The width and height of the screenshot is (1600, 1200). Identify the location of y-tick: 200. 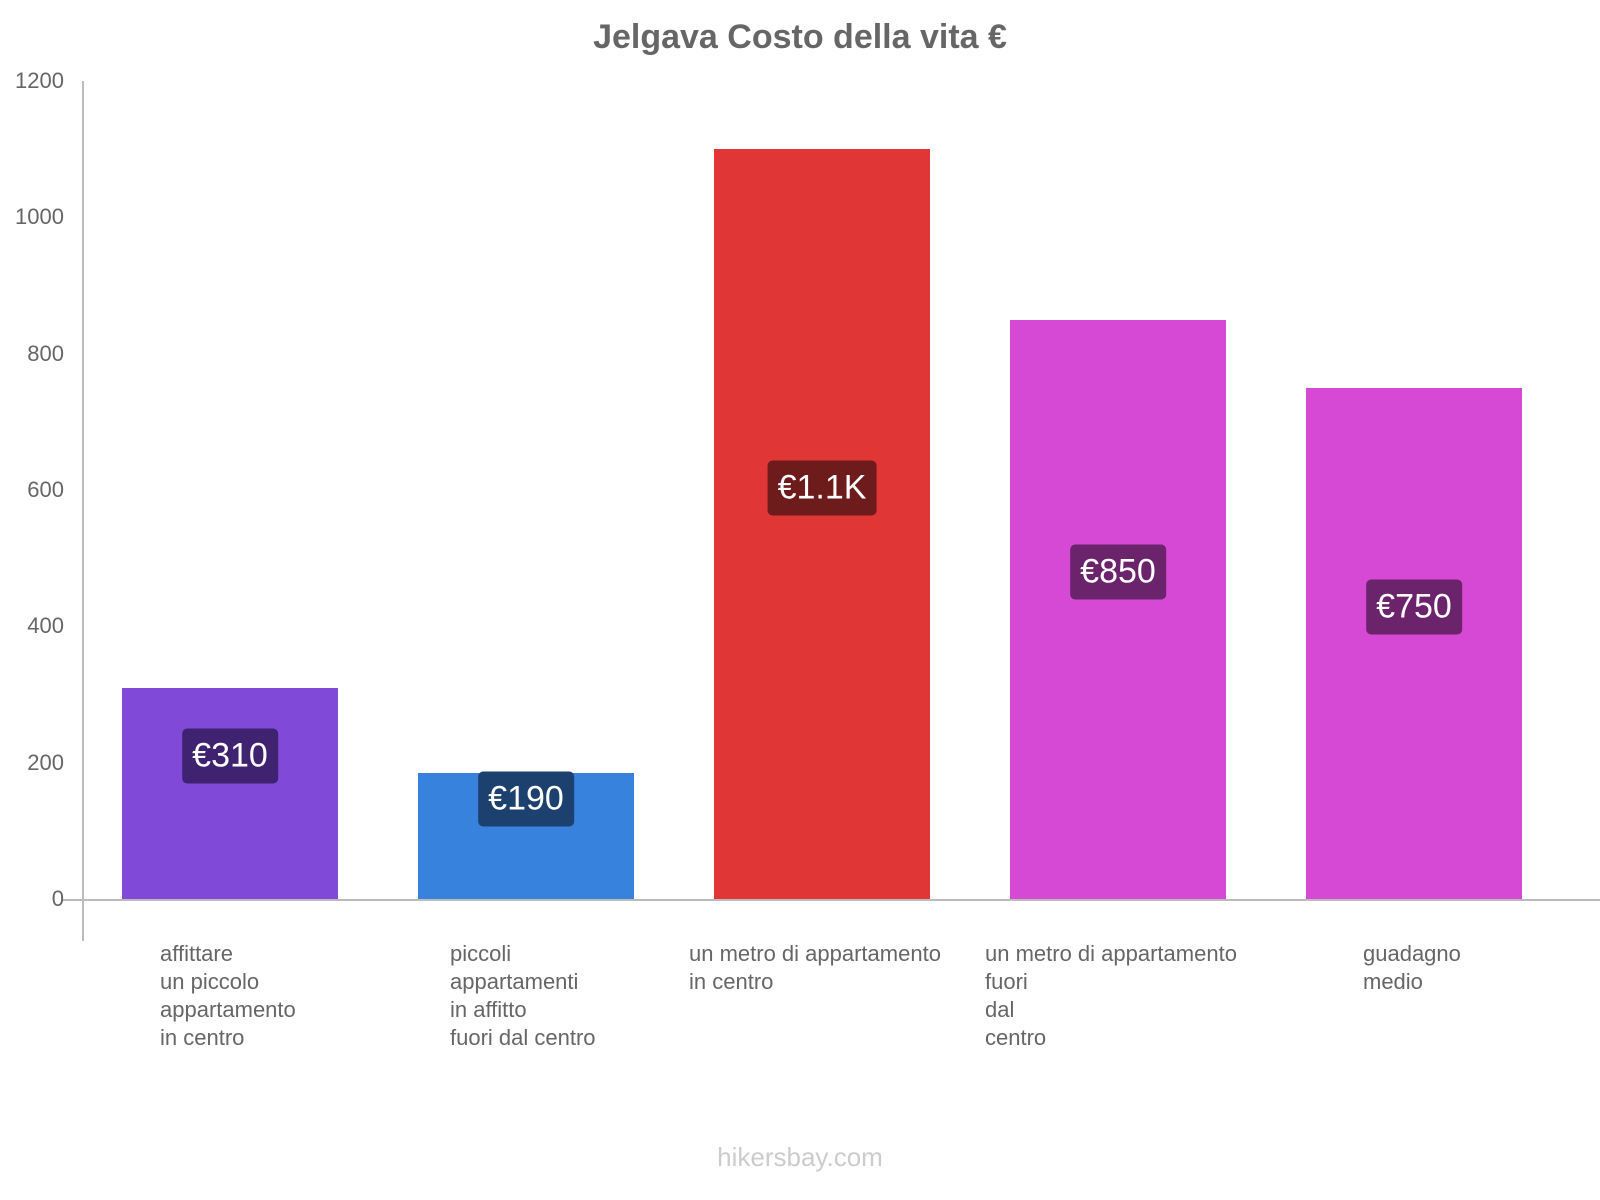
(45, 762).